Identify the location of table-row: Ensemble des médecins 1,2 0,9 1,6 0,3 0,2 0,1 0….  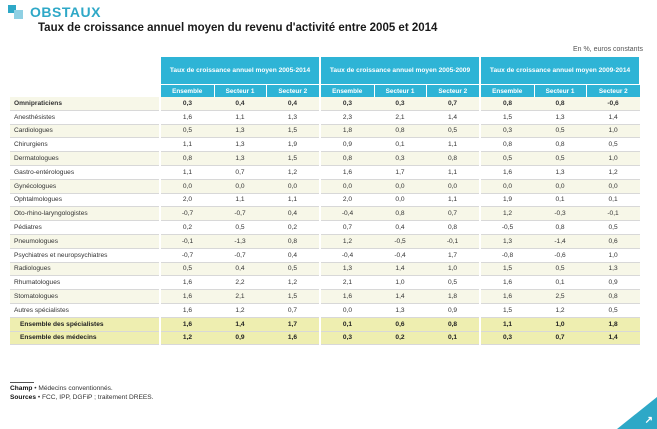
(325, 338).